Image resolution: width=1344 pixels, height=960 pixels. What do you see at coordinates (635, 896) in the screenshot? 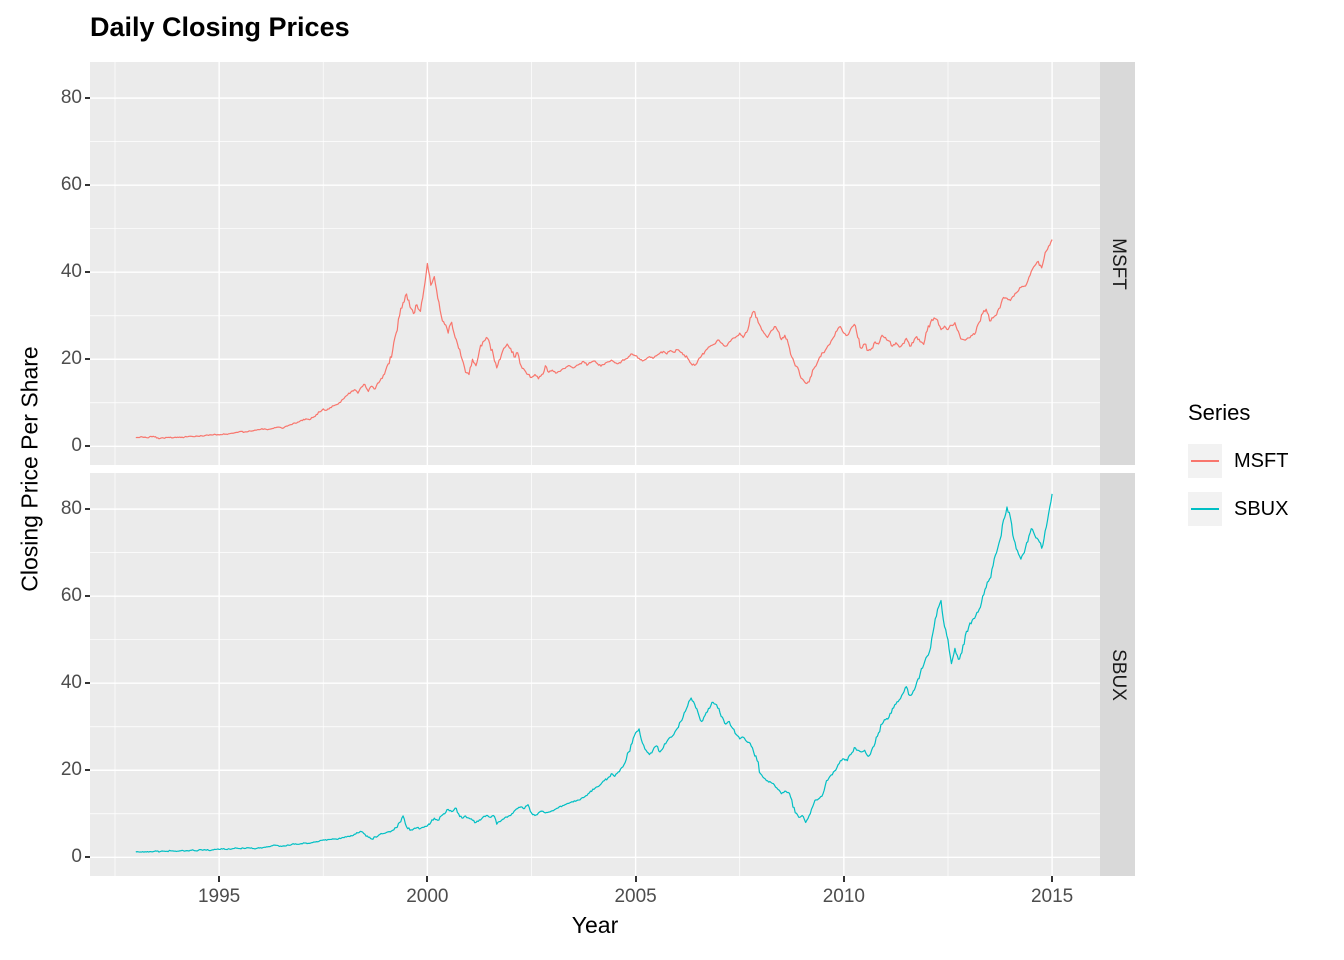
I see `x-tick-label: 2005` at bounding box center [635, 896].